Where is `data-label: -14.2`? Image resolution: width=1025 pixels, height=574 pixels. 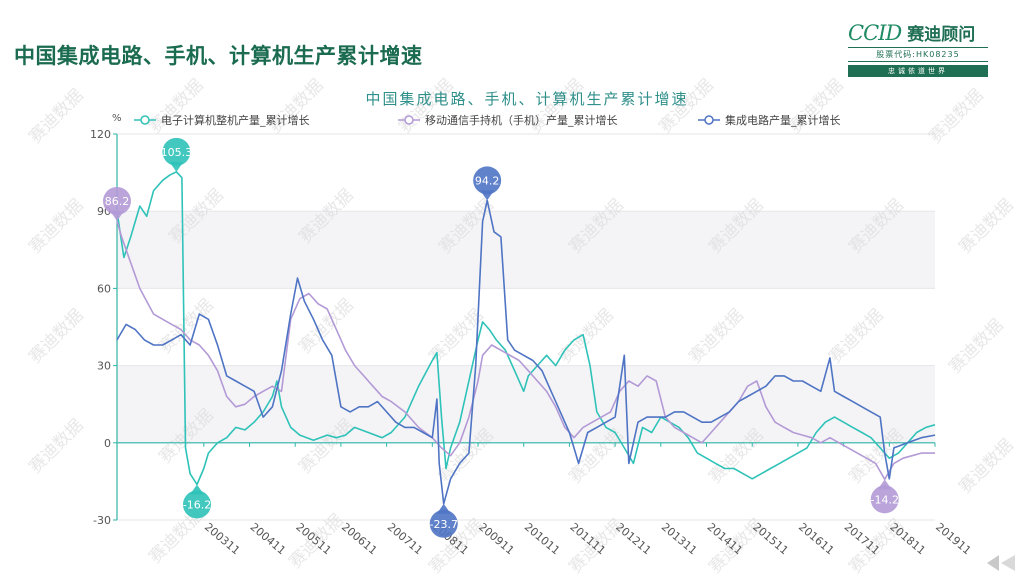 data-label: -14.2 is located at coordinates (884, 499).